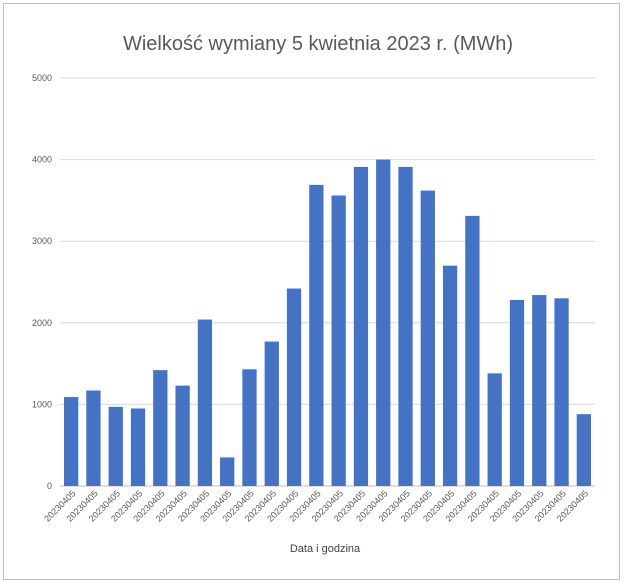 This screenshot has height=585, width=625. I want to click on y-tick-label: 1000, so click(42, 404).